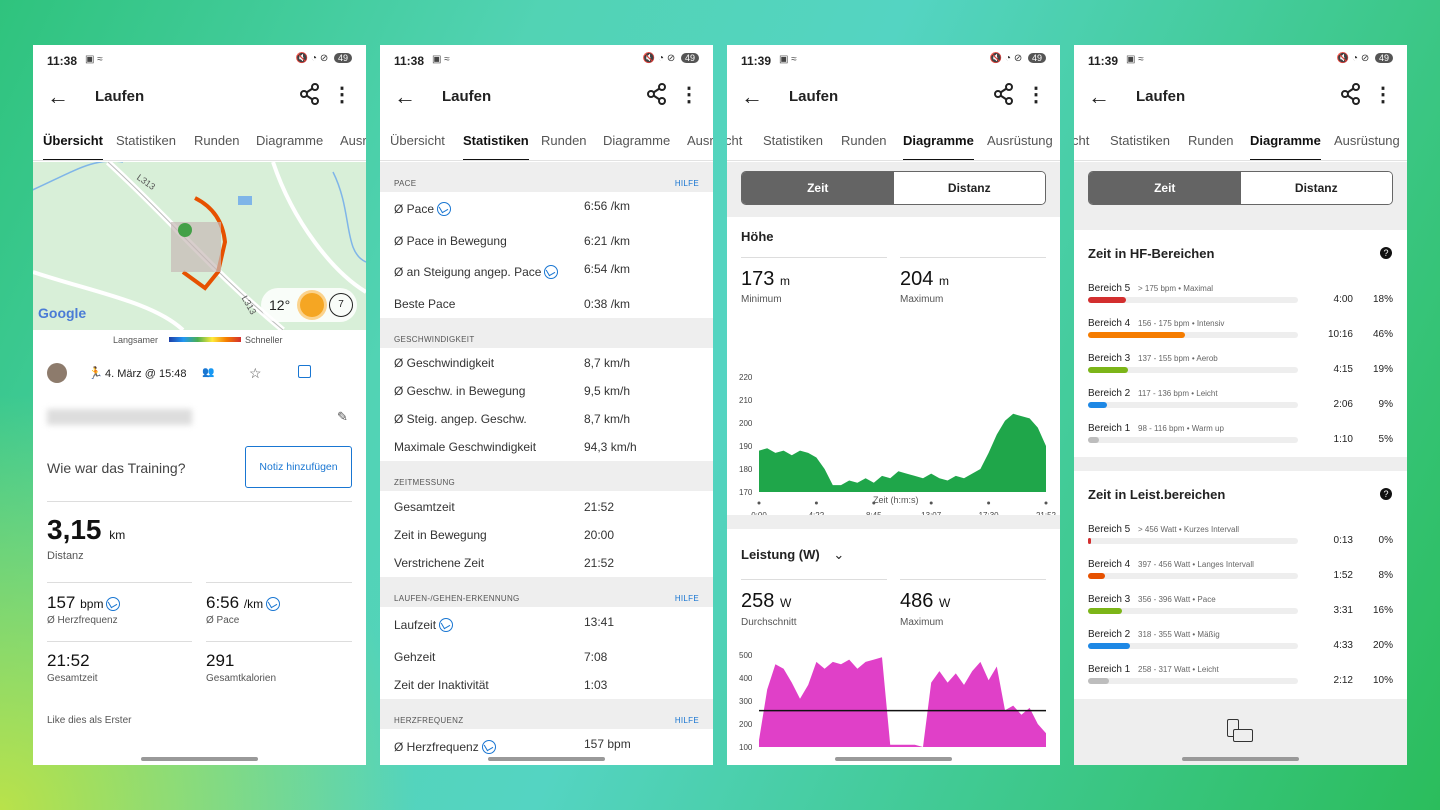 This screenshot has height=810, width=1440. I want to click on y-tick-label: 180, so click(746, 469).